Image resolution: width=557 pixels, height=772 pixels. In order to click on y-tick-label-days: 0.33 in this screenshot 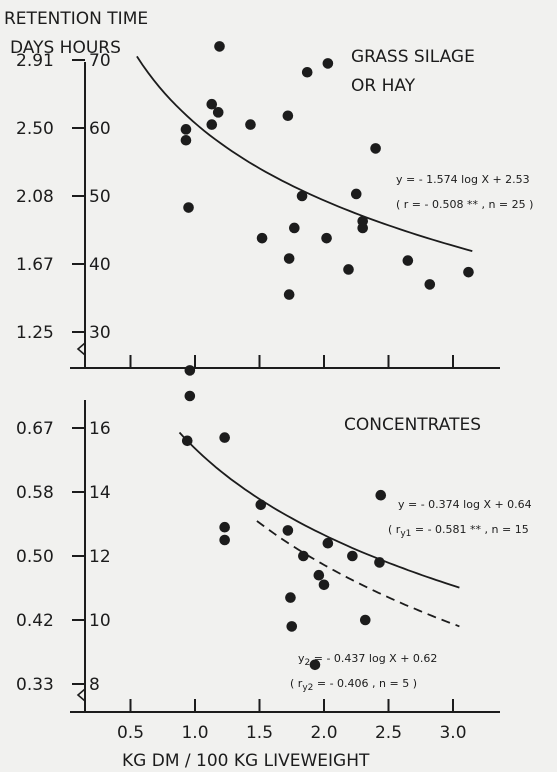, I will do `click(35, 685)`.